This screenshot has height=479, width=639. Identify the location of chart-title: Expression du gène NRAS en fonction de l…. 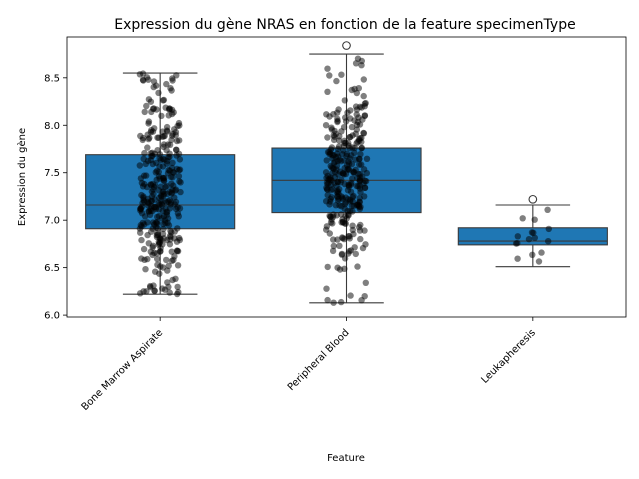
(344, 25).